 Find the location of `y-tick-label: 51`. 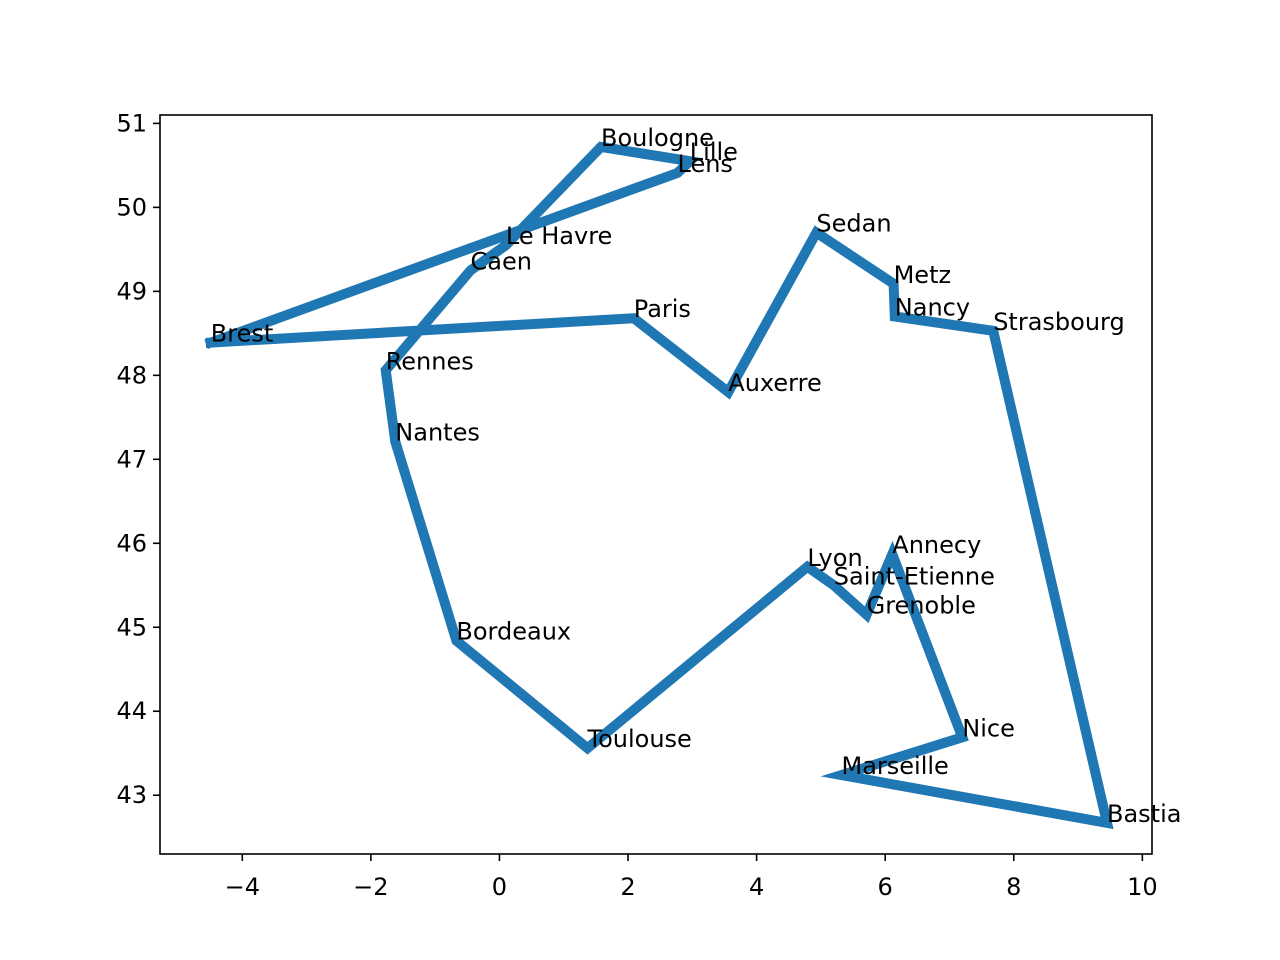

y-tick-label: 51 is located at coordinates (131, 123).